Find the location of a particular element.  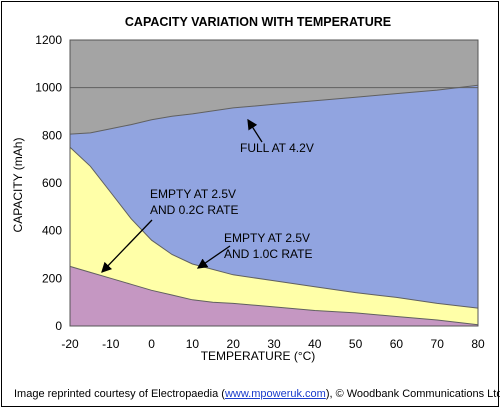

x-axis-ticks: -20 -10 0 10 20 30 40 50 60 70 80 is located at coordinates (273, 344).